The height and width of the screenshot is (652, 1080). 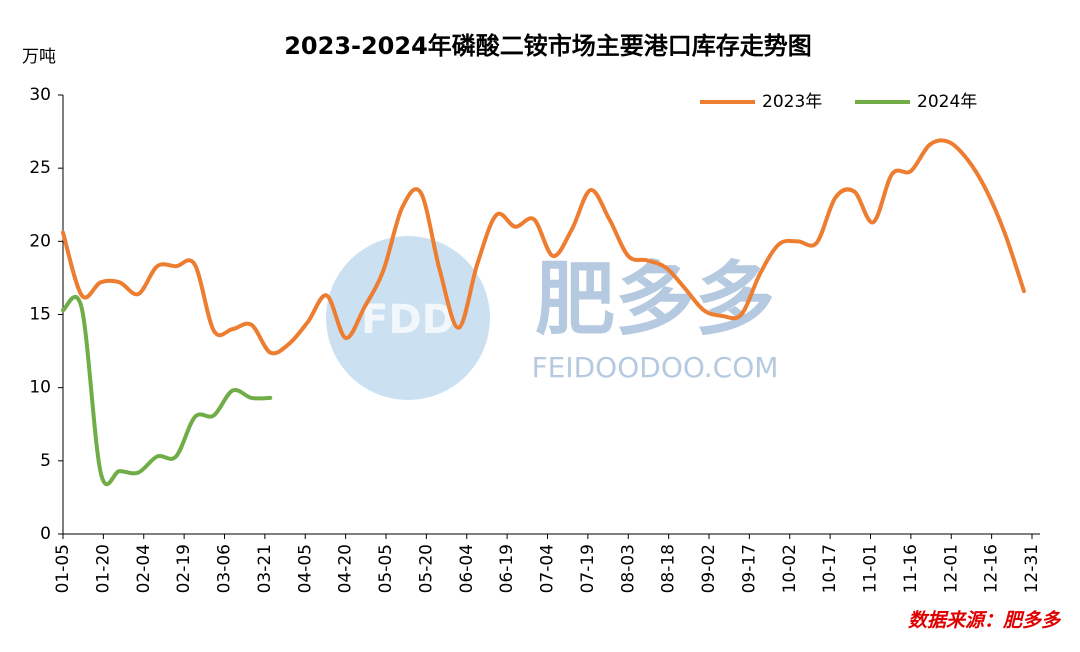 What do you see at coordinates (45, 534) in the screenshot?
I see `y-tick-label: 0` at bounding box center [45, 534].